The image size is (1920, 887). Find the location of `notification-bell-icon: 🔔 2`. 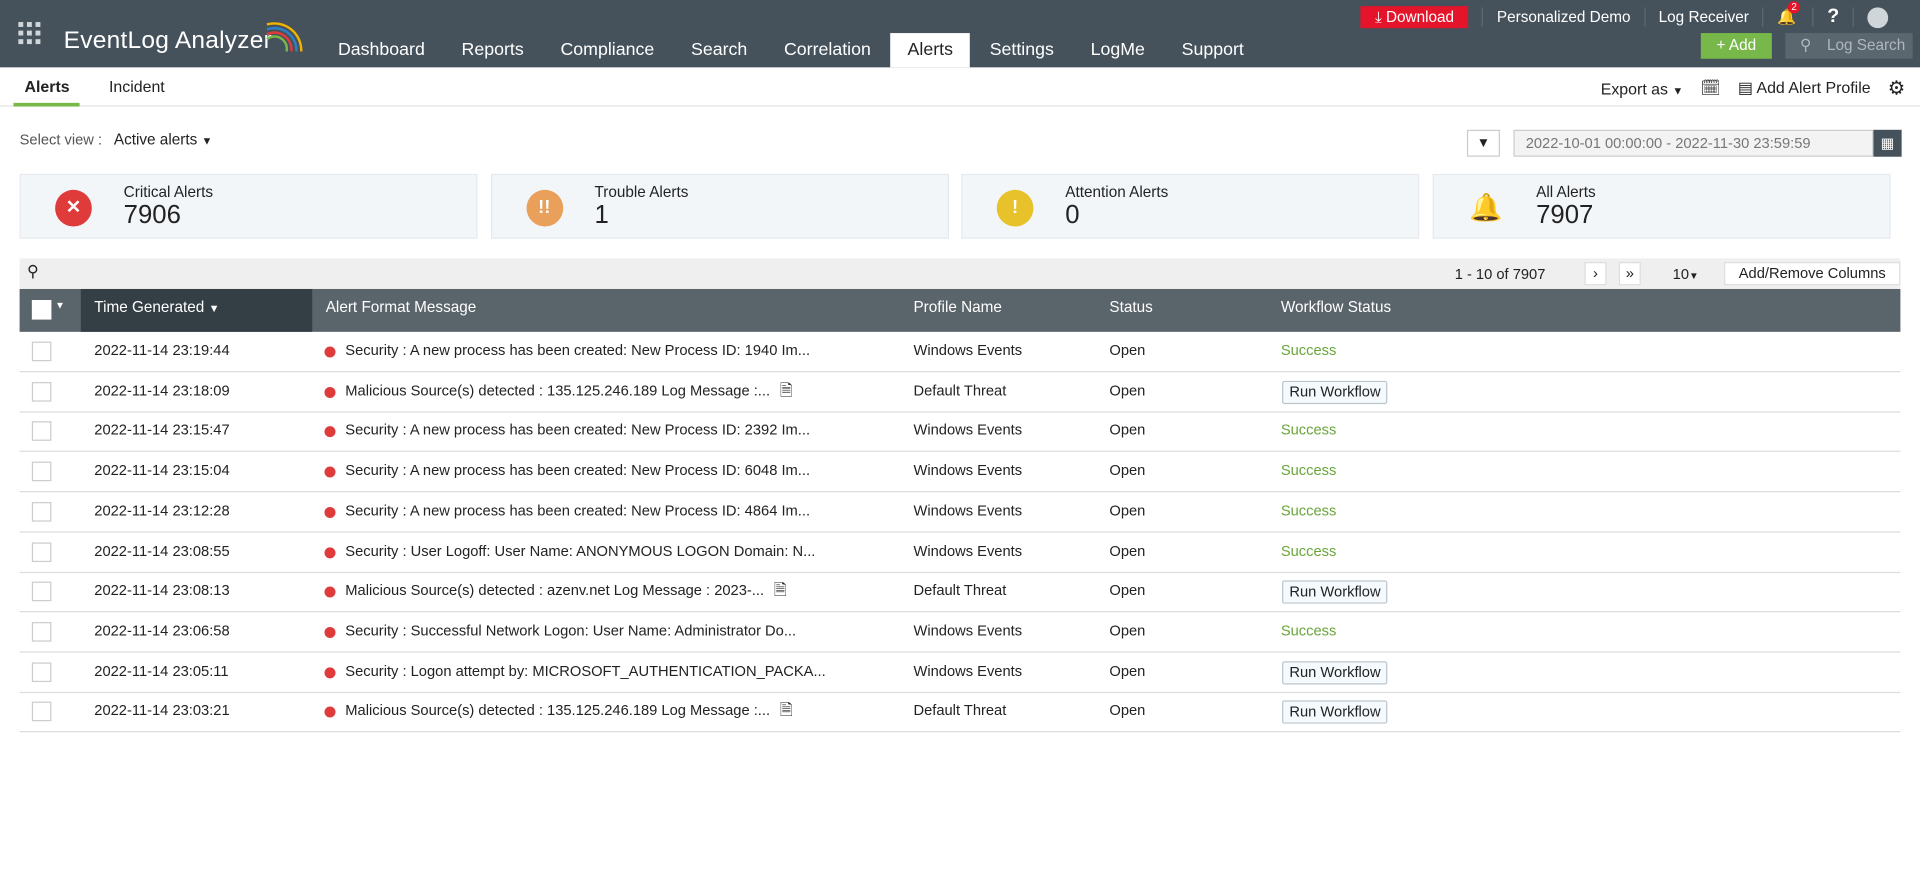

notification-bell-icon: 🔔 2 is located at coordinates (1789, 14).